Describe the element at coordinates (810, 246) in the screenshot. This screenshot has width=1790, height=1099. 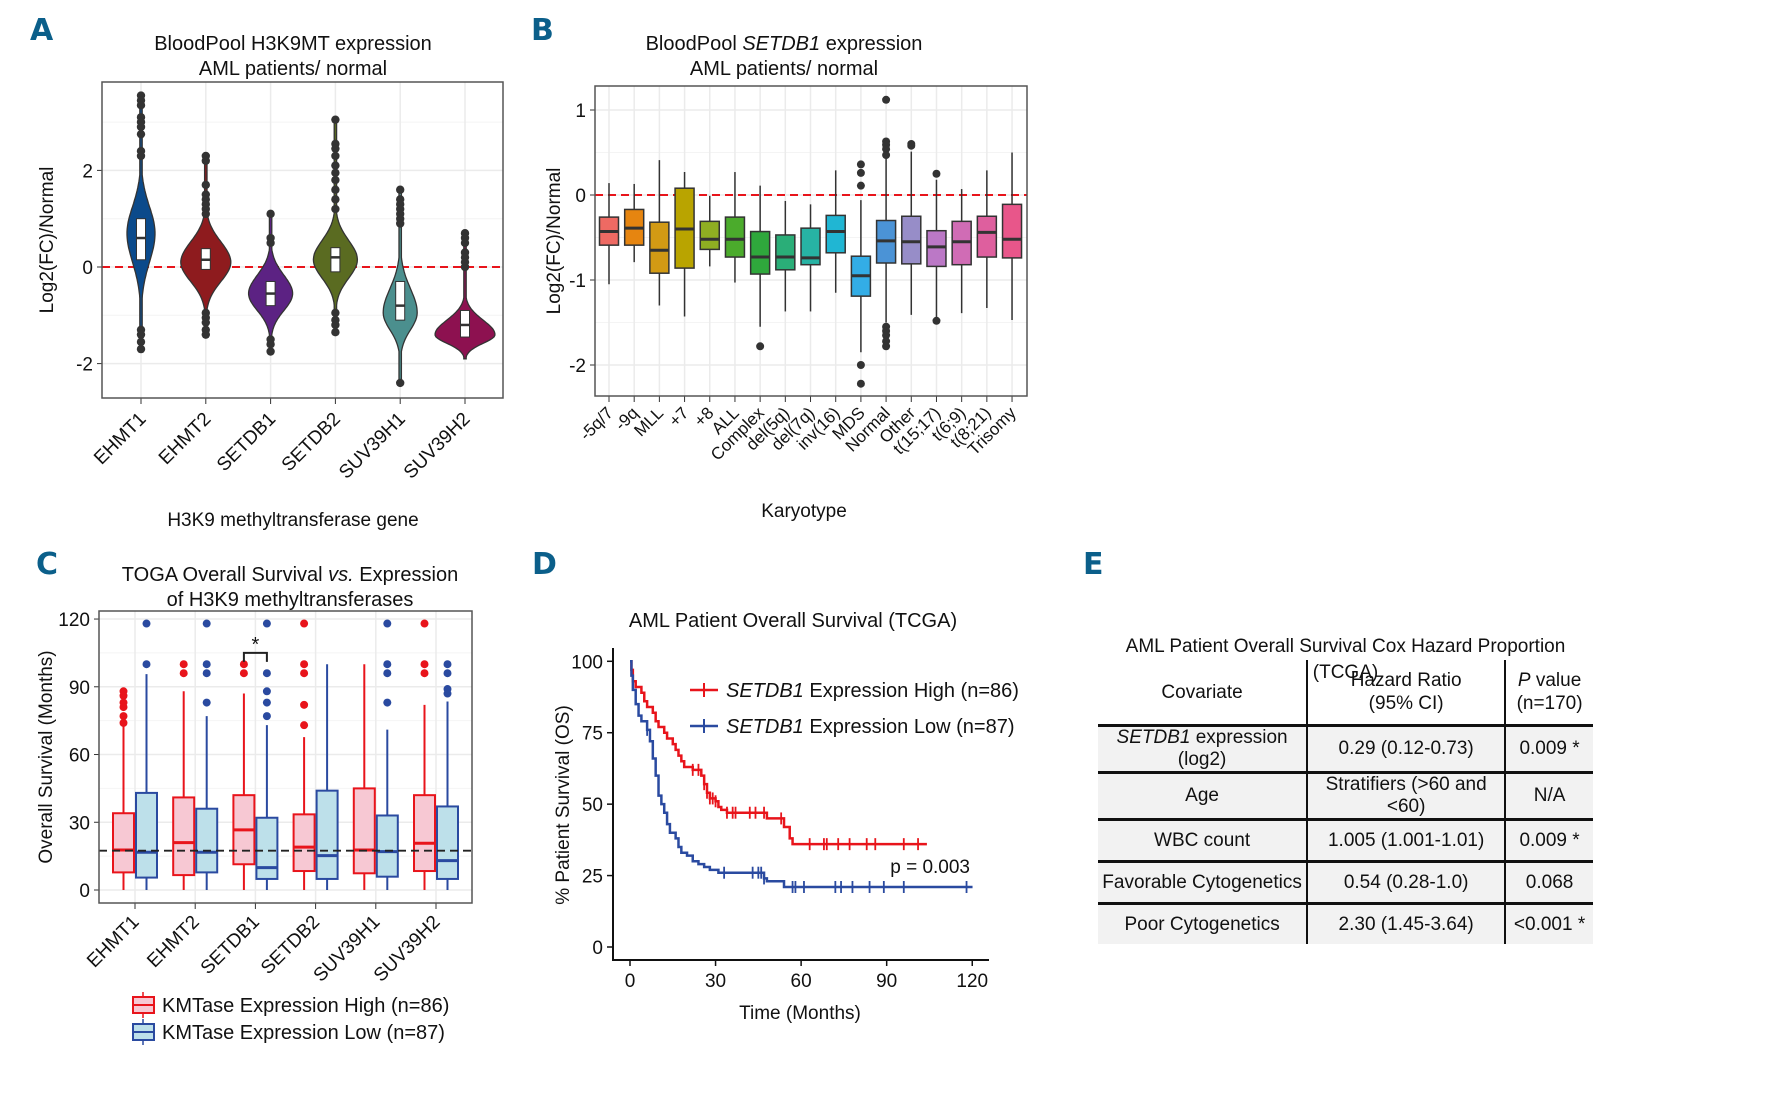
I see `box-del(7q)` at that location.